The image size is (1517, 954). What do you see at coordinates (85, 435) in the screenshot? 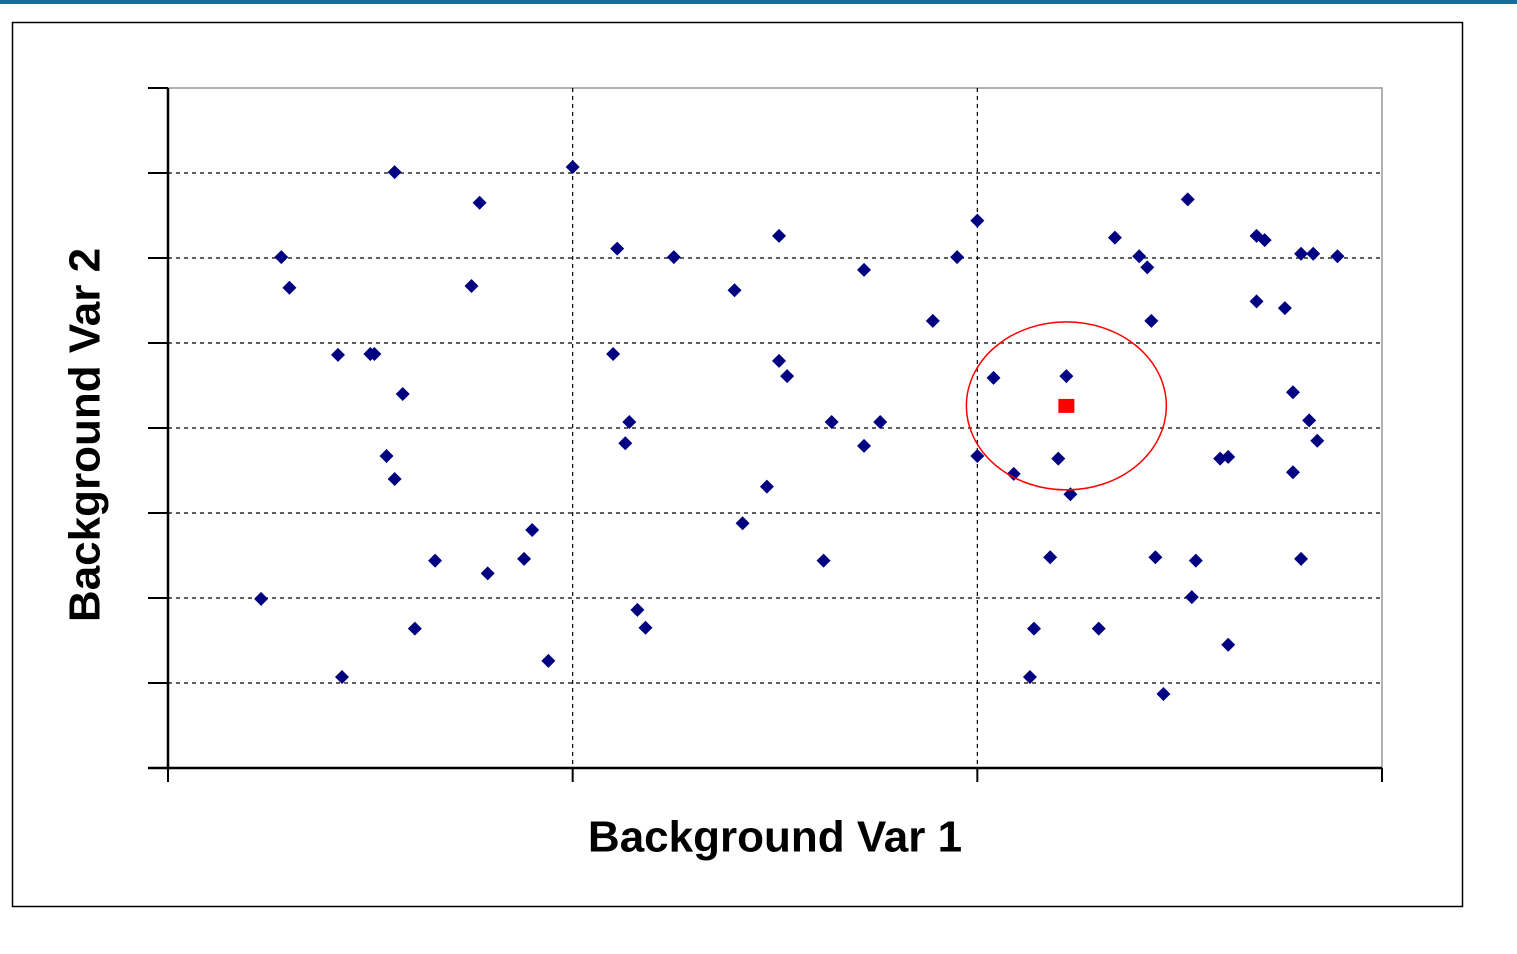
I see `y-axis-label: Background Var 2` at bounding box center [85, 435].